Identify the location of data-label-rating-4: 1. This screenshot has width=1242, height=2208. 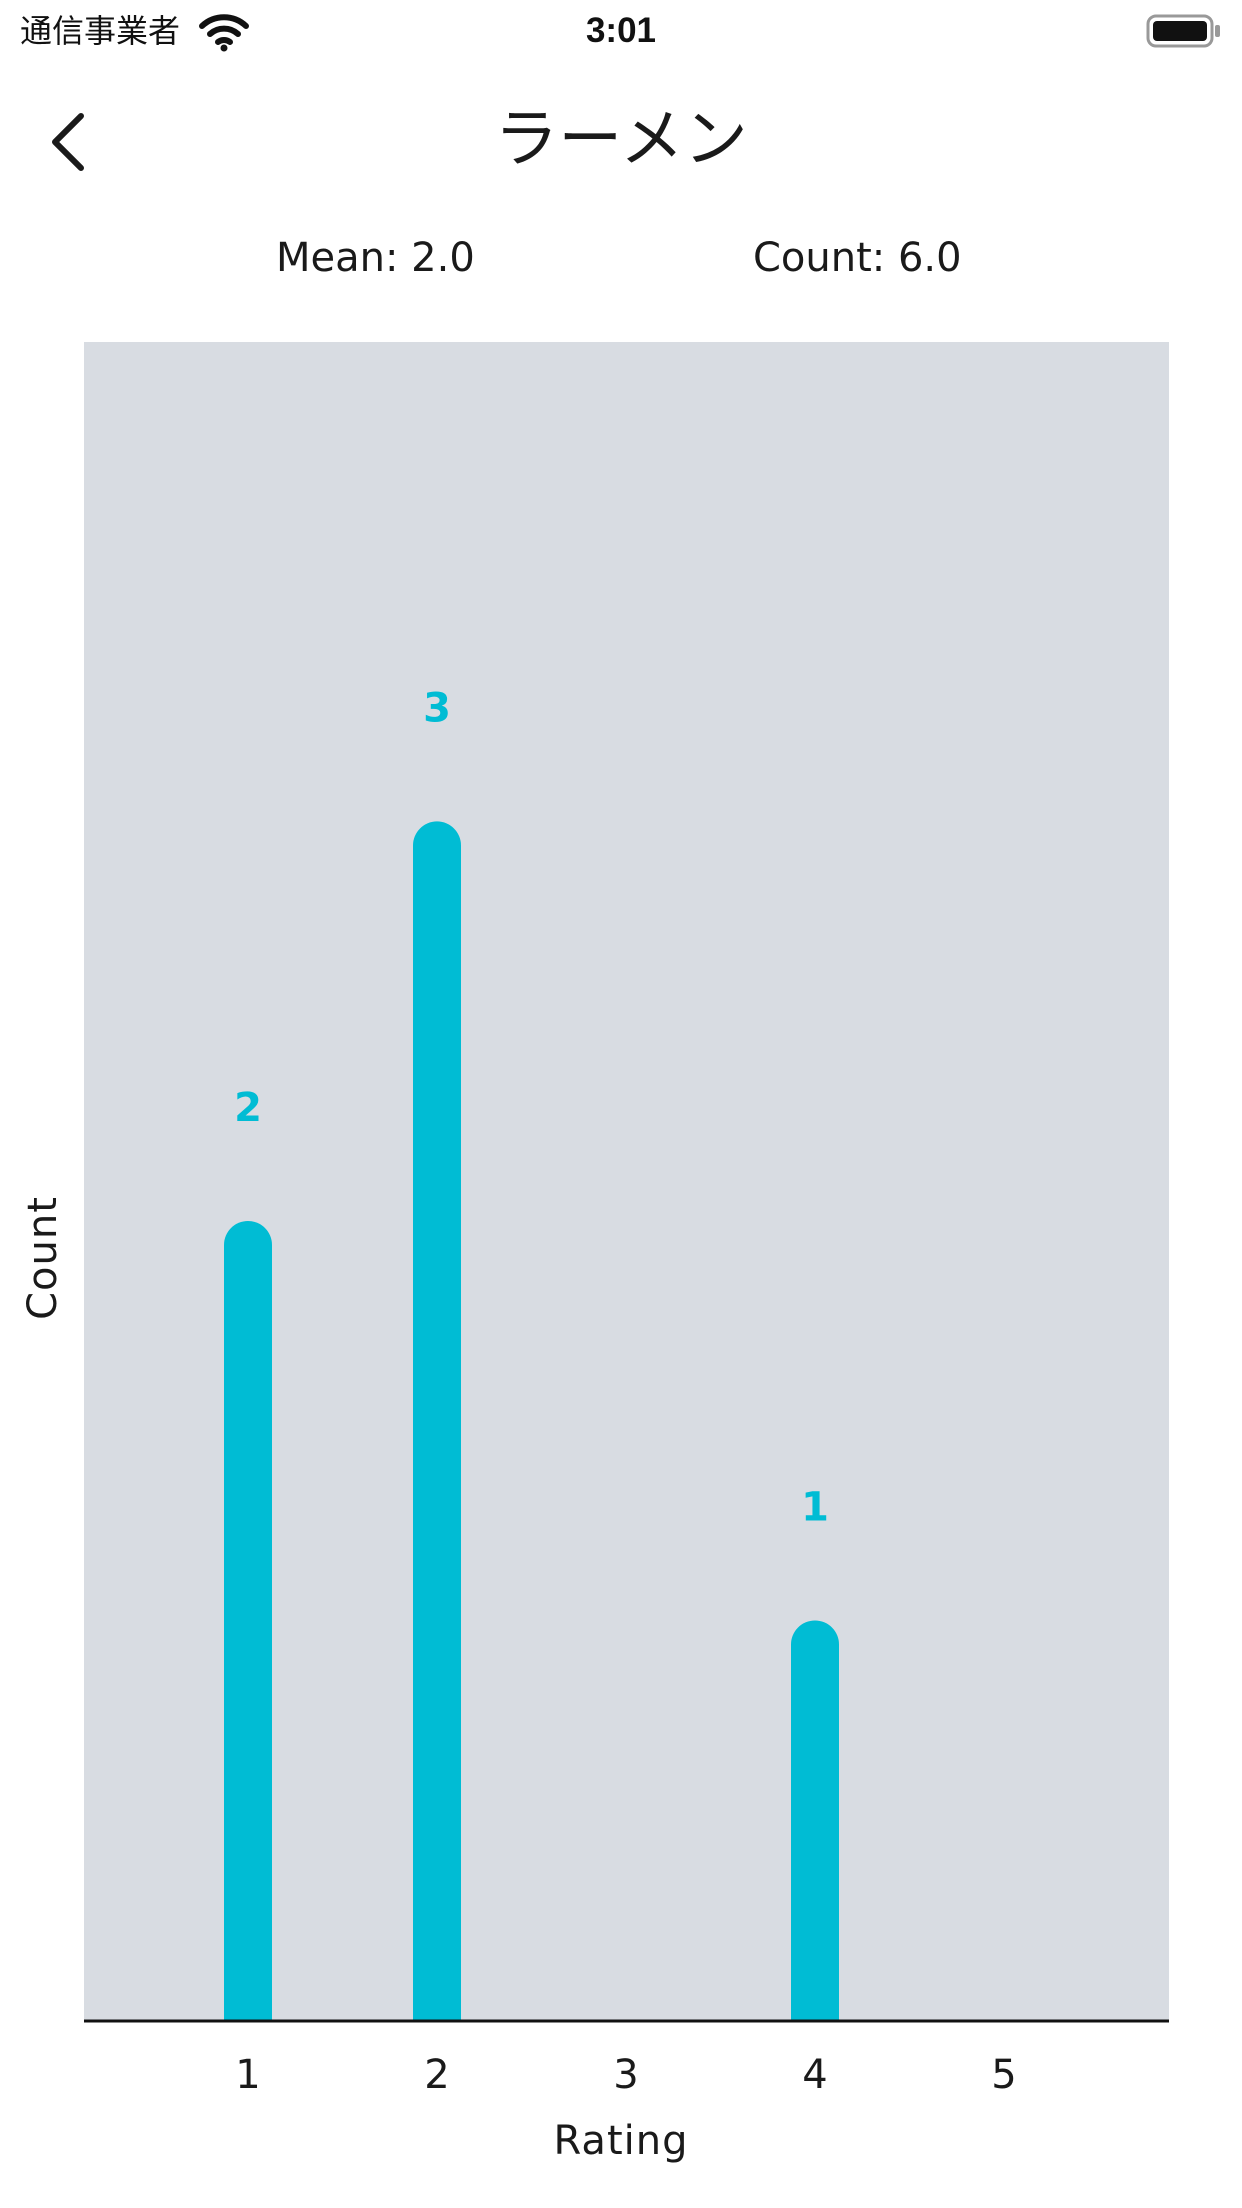
(815, 1507).